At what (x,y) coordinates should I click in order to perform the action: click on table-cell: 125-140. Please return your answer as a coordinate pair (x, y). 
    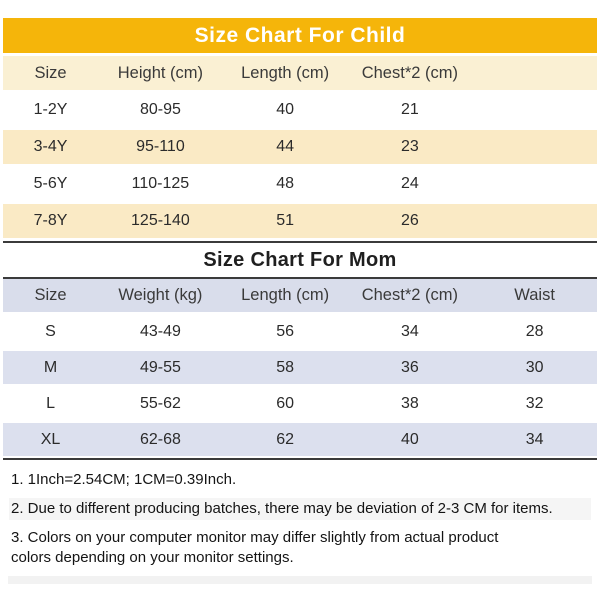
    Looking at the image, I should click on (160, 220).